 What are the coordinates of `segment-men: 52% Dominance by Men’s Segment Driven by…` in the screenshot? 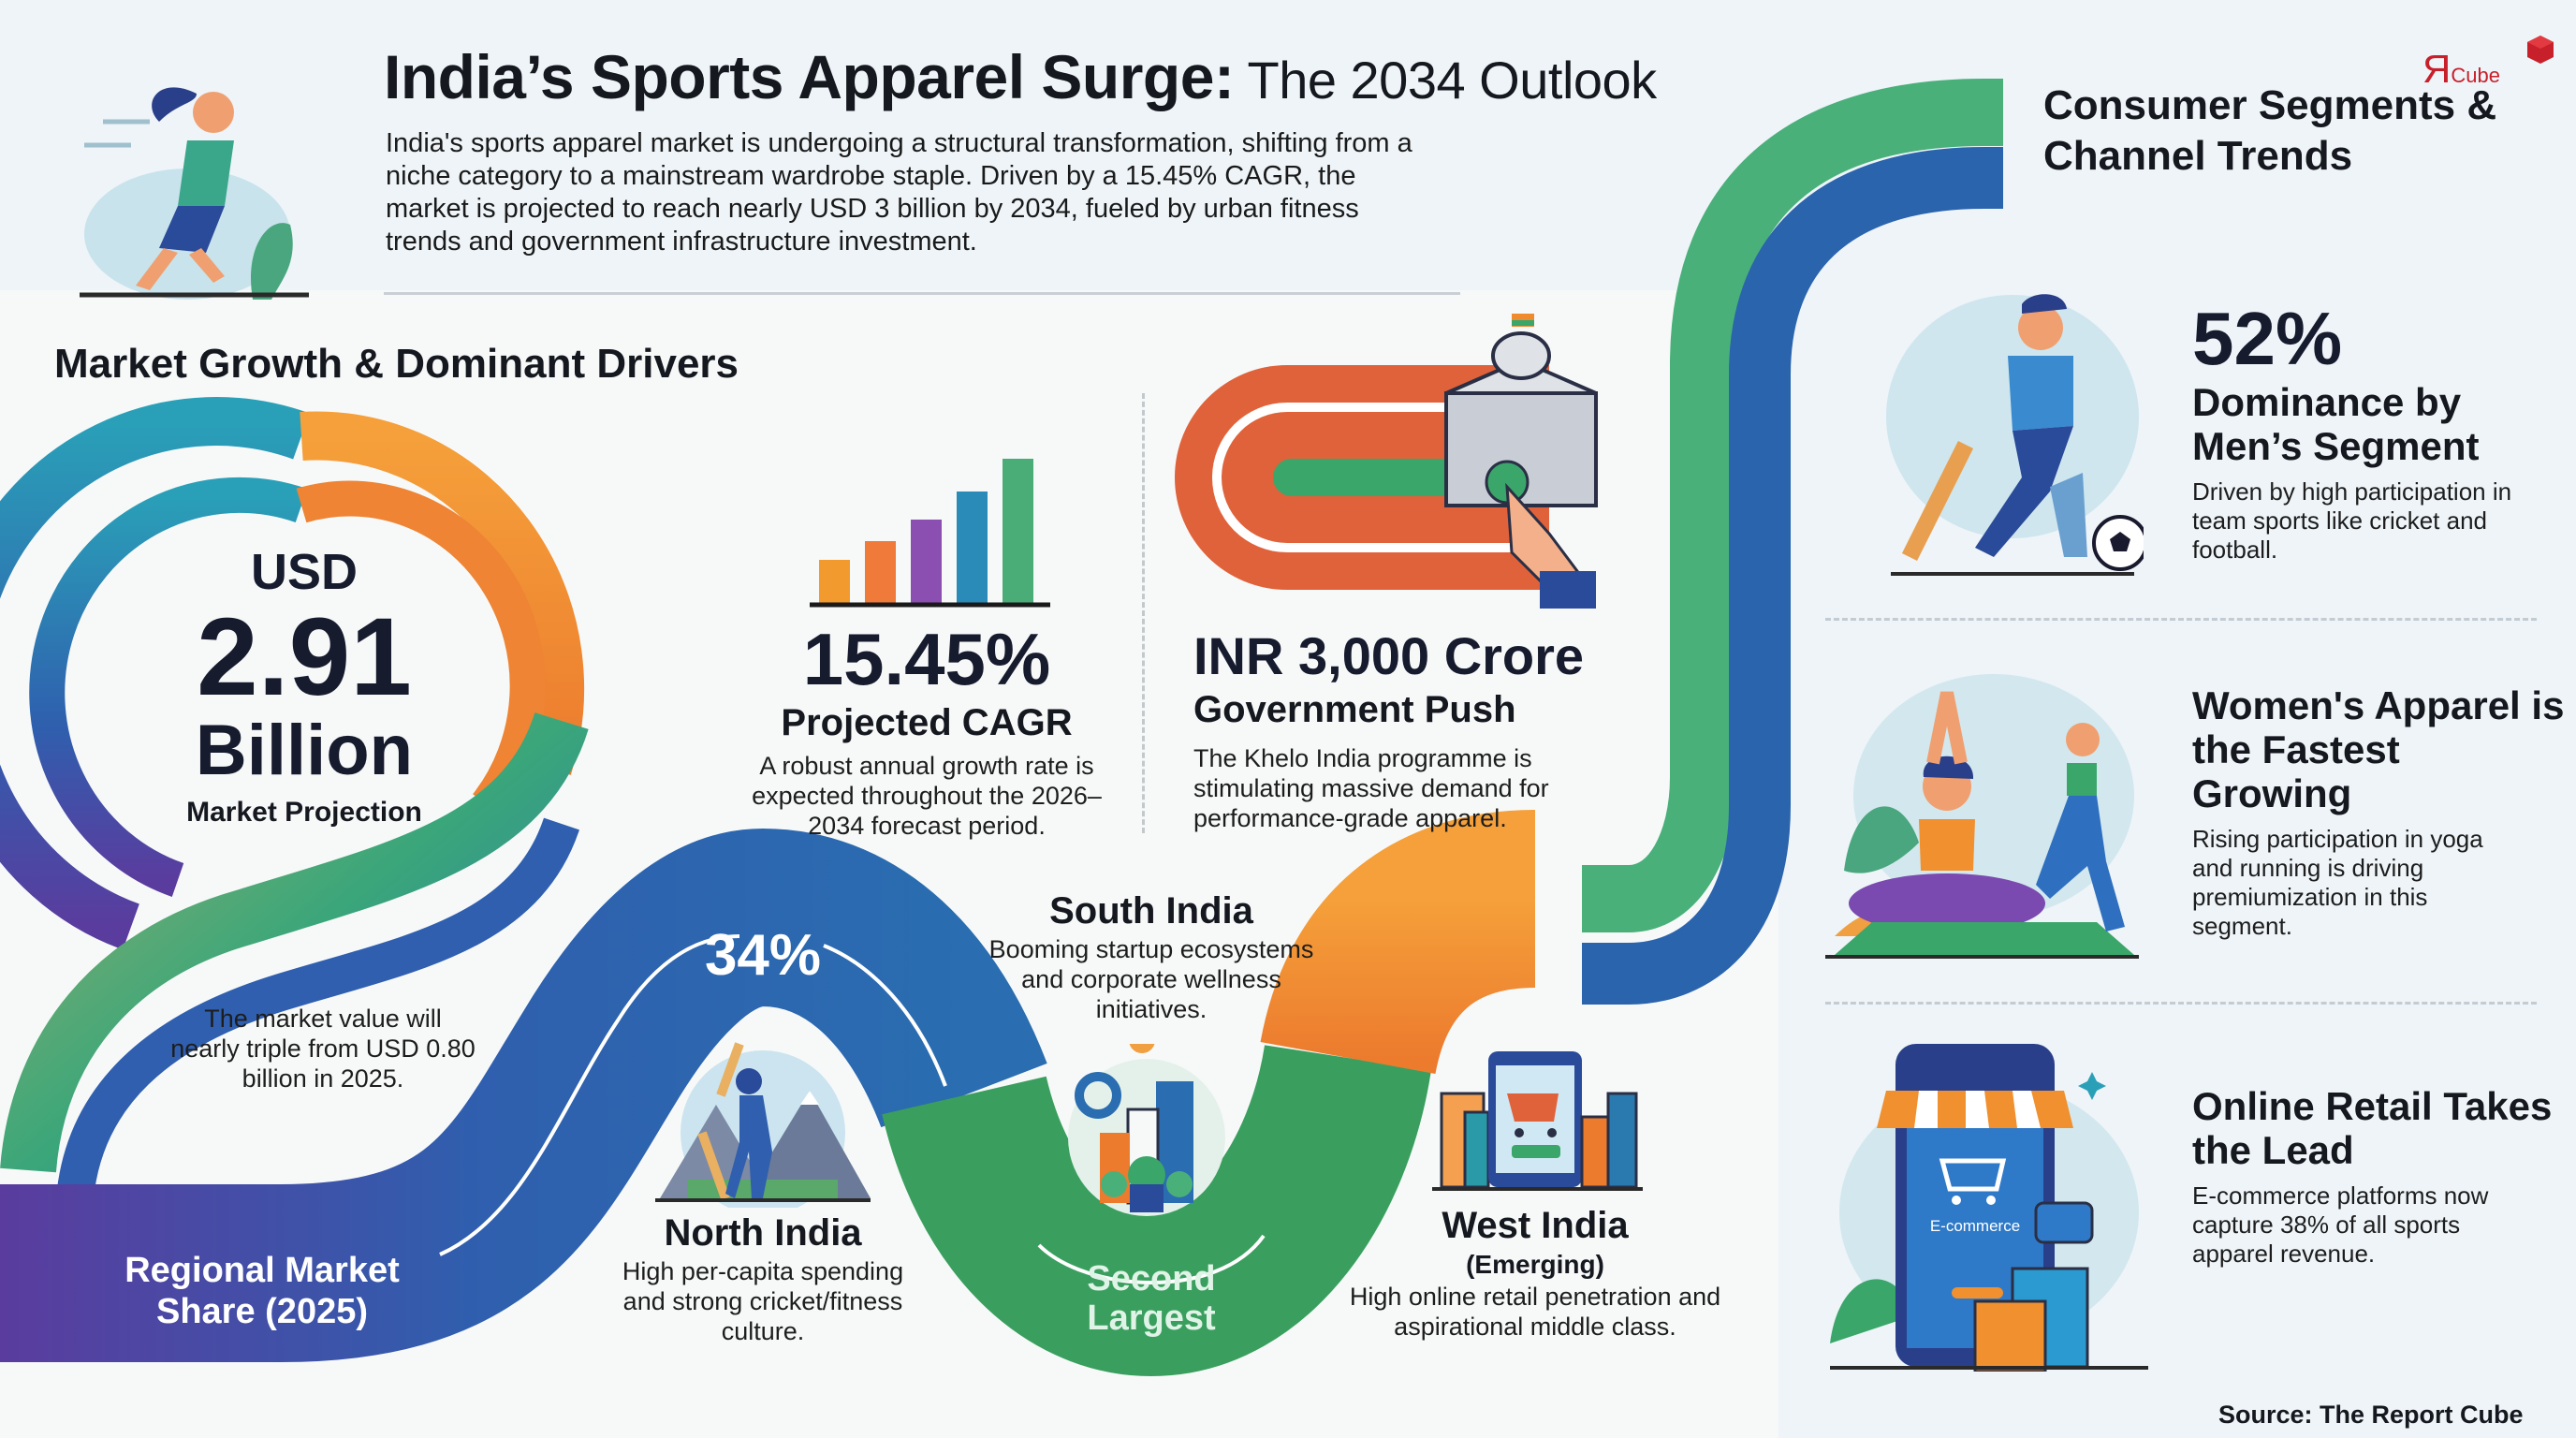 It's located at (2370, 431).